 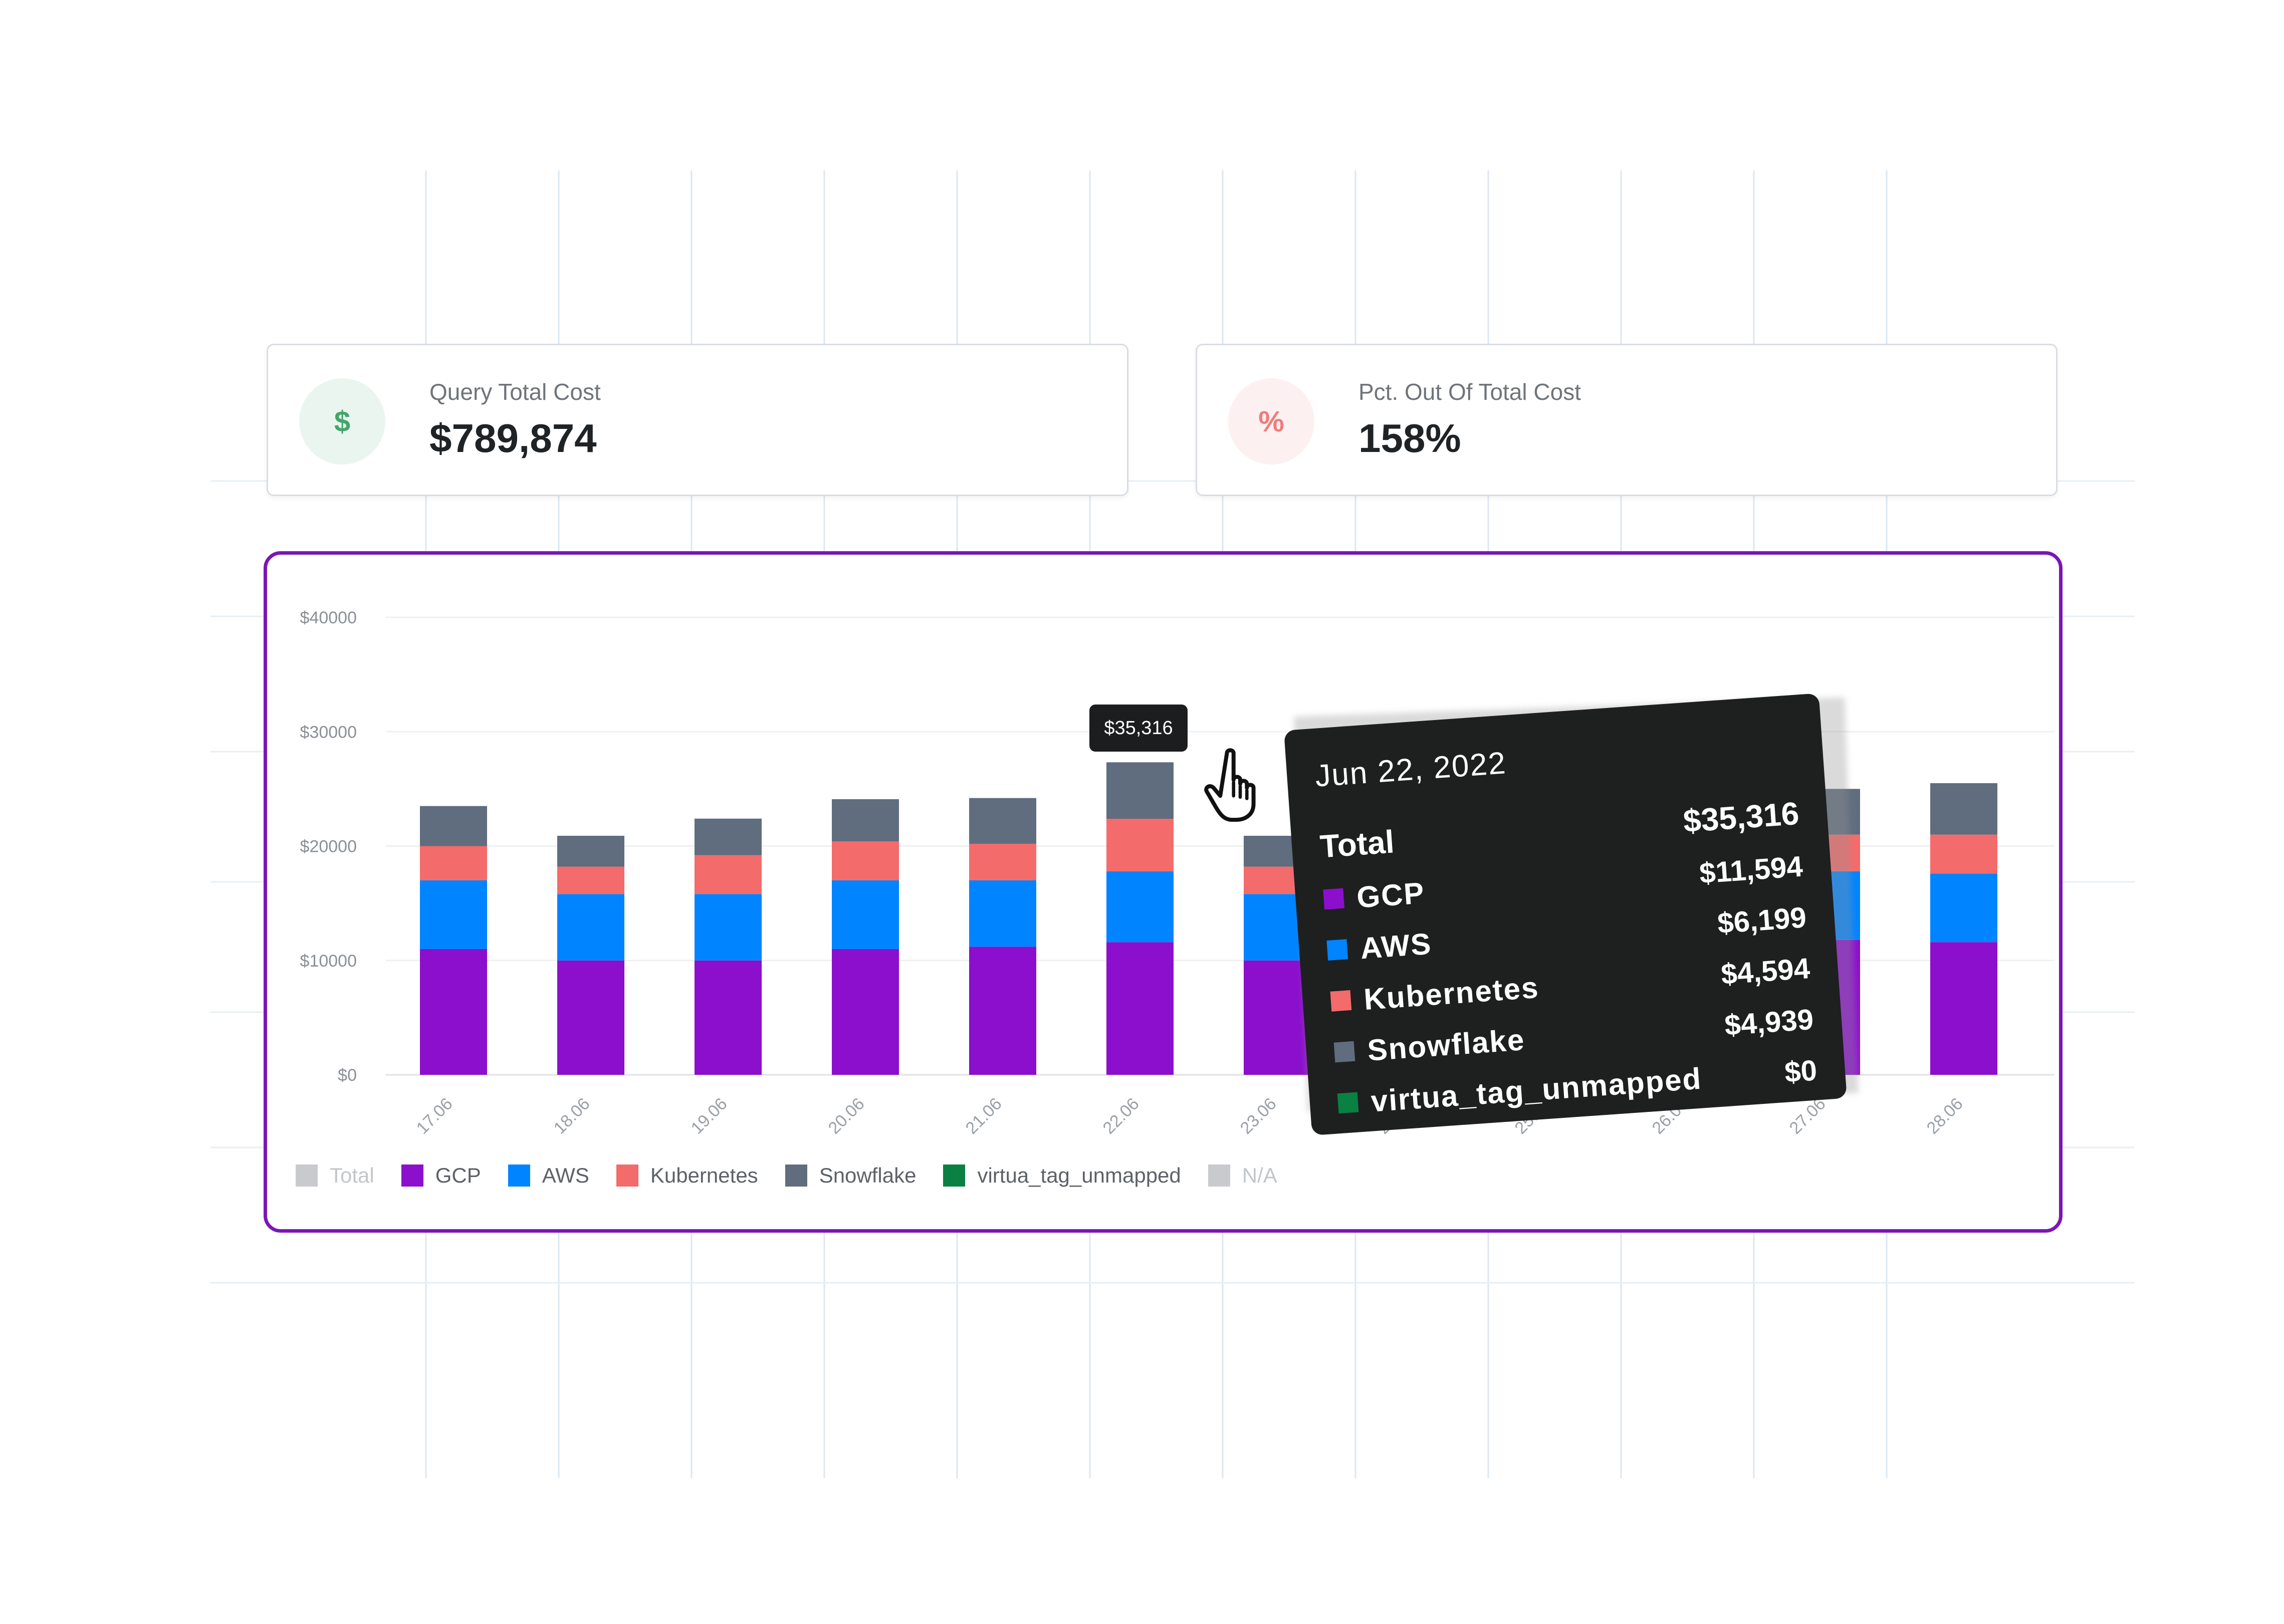 What do you see at coordinates (1761, 920) in the screenshot?
I see `tooltip-row-value: $6,199` at bounding box center [1761, 920].